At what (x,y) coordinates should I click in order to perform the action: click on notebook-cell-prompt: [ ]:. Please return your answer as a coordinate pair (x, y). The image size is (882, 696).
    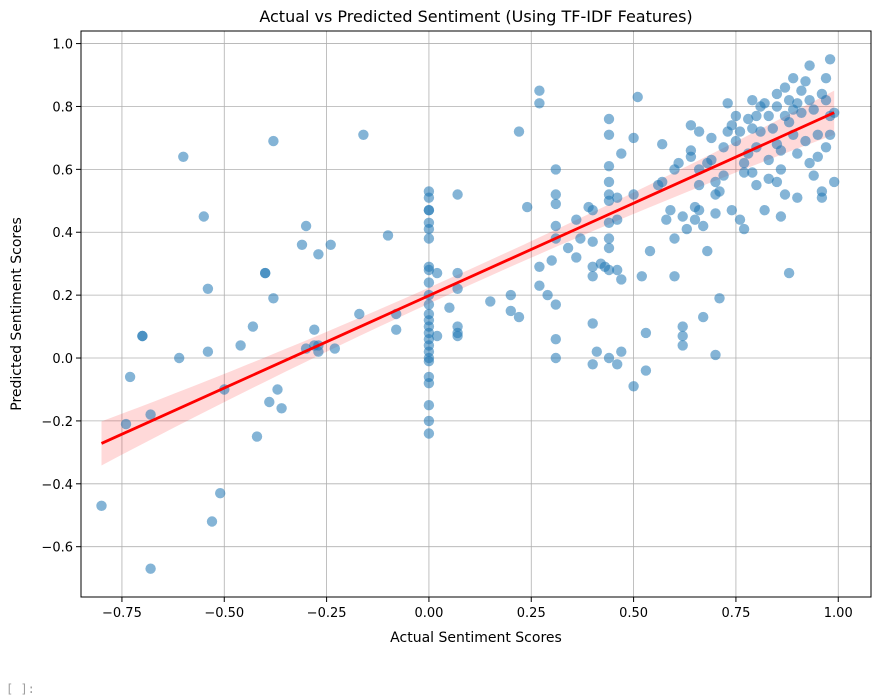
    Looking at the image, I should click on (20, 689).